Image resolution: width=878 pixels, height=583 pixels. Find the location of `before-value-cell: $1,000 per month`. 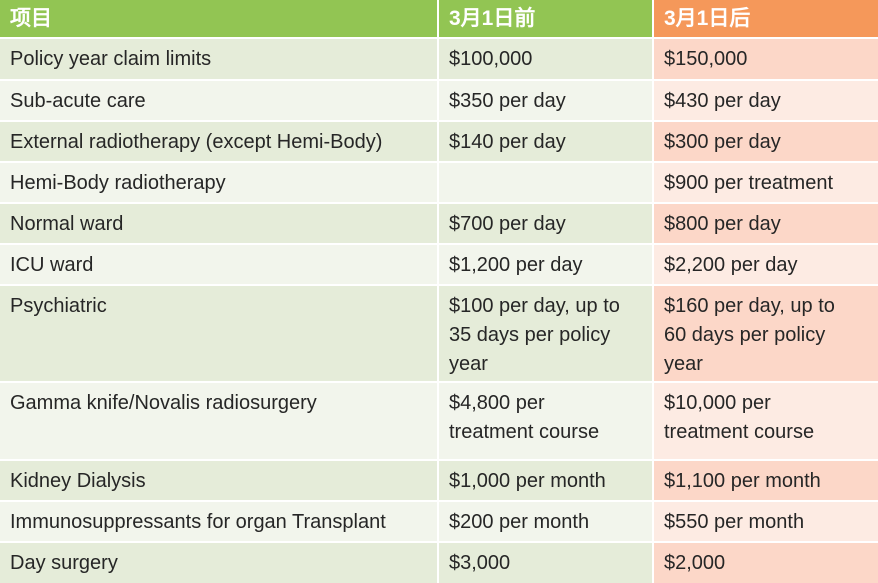

before-value-cell: $1,000 per month is located at coordinates (545, 480).